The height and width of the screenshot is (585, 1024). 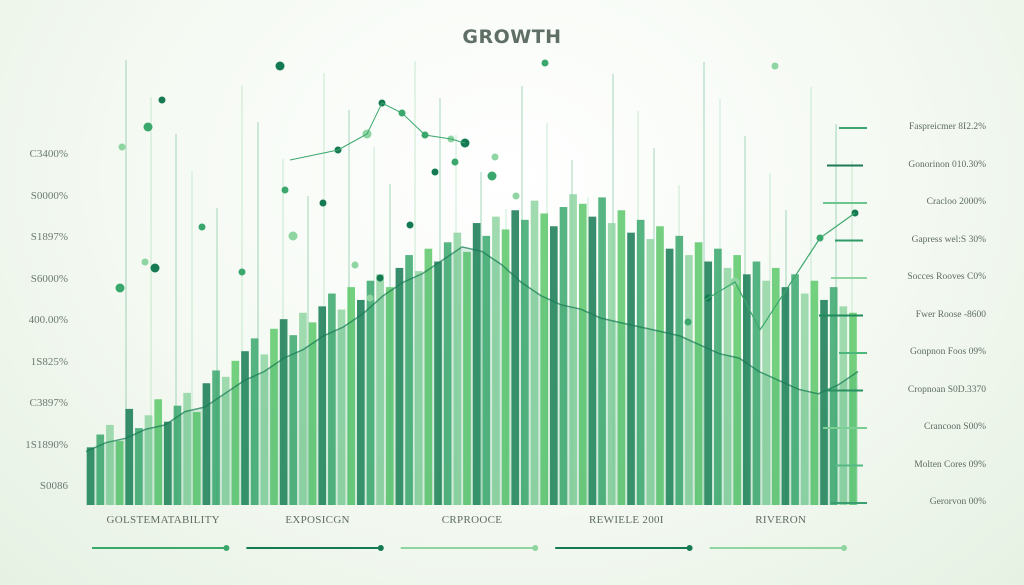 I want to click on y-tick-label: 400.00%, so click(x=48, y=320).